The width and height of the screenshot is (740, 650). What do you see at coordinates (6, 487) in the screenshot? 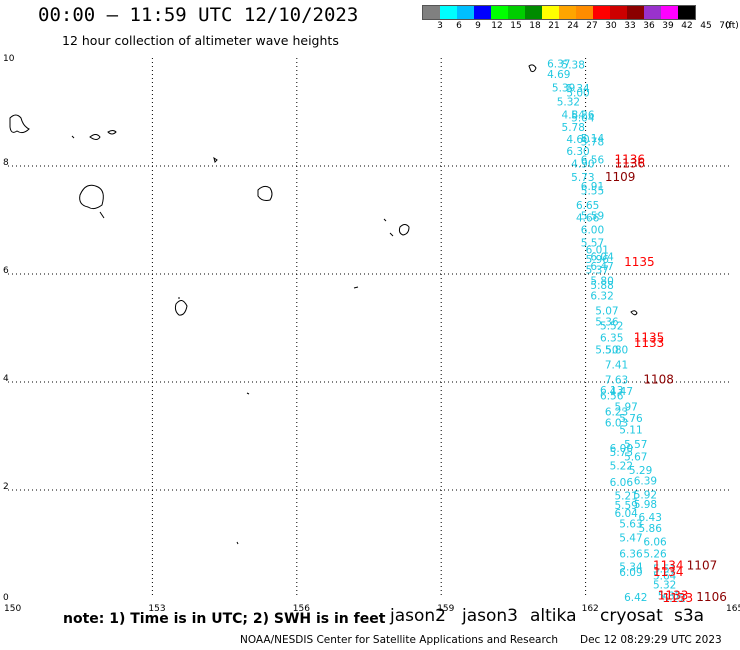
I see `latitude-label: 2` at bounding box center [6, 487].